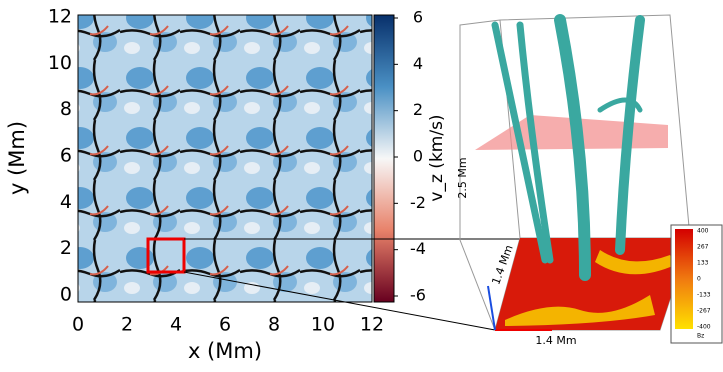 The image size is (723, 372). What do you see at coordinates (66, 109) in the screenshot?
I see `y-tick-label: 8` at bounding box center [66, 109].